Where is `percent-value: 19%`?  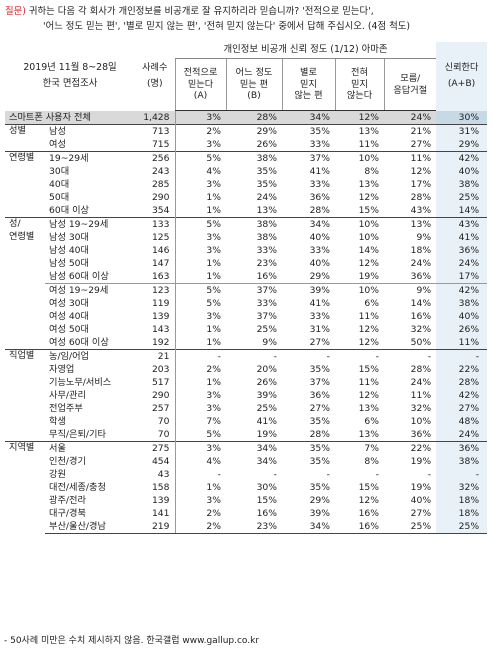
percent-value: 19% is located at coordinates (368, 276).